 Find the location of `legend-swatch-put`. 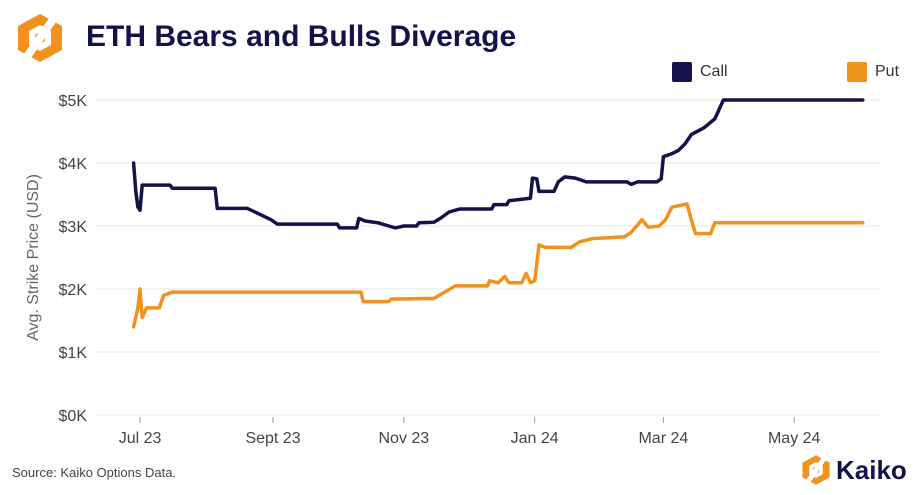

legend-swatch-put is located at coordinates (857, 72).